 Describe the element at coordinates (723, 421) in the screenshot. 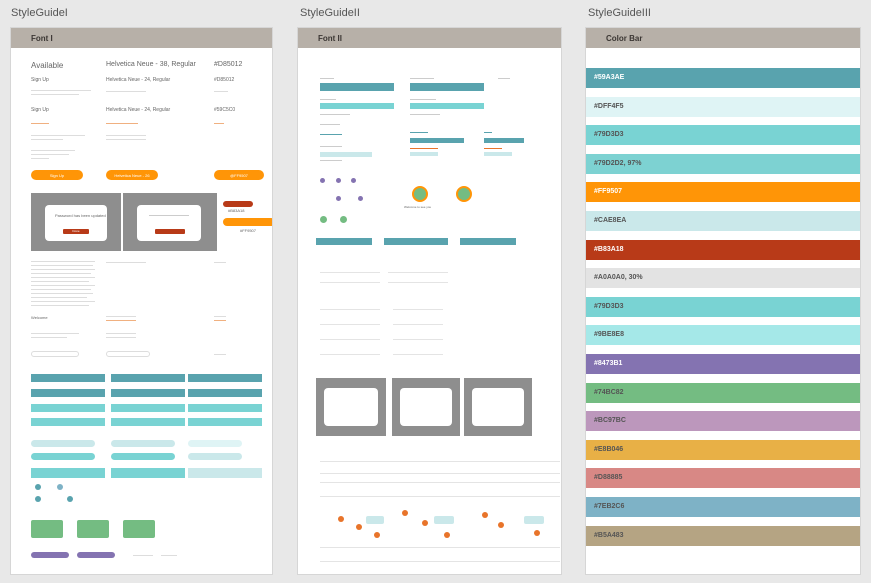

I see `color-swatch: #BC97BC` at that location.